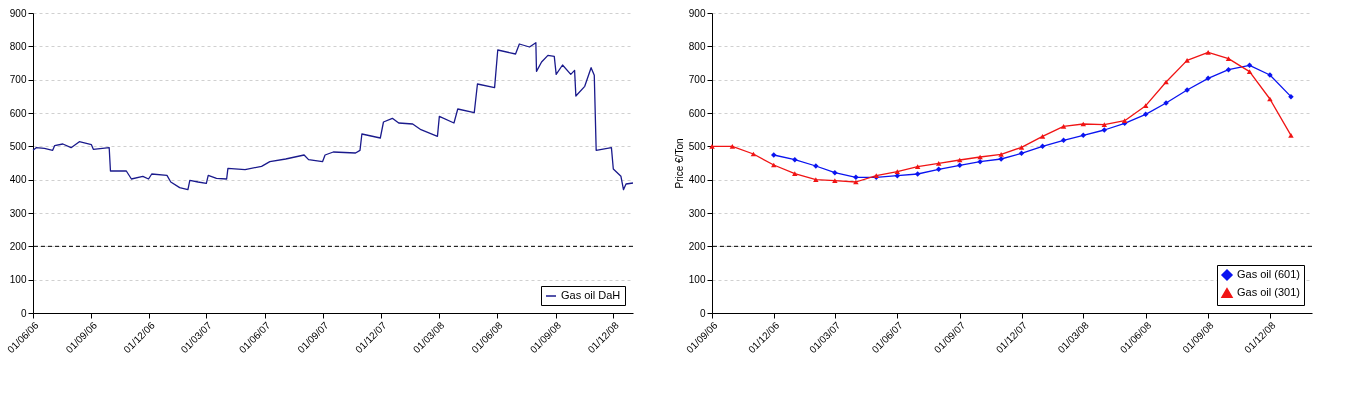  Describe the element at coordinates (1268, 274) in the screenshot. I see `legend-label: Gas oil (601)` at that location.